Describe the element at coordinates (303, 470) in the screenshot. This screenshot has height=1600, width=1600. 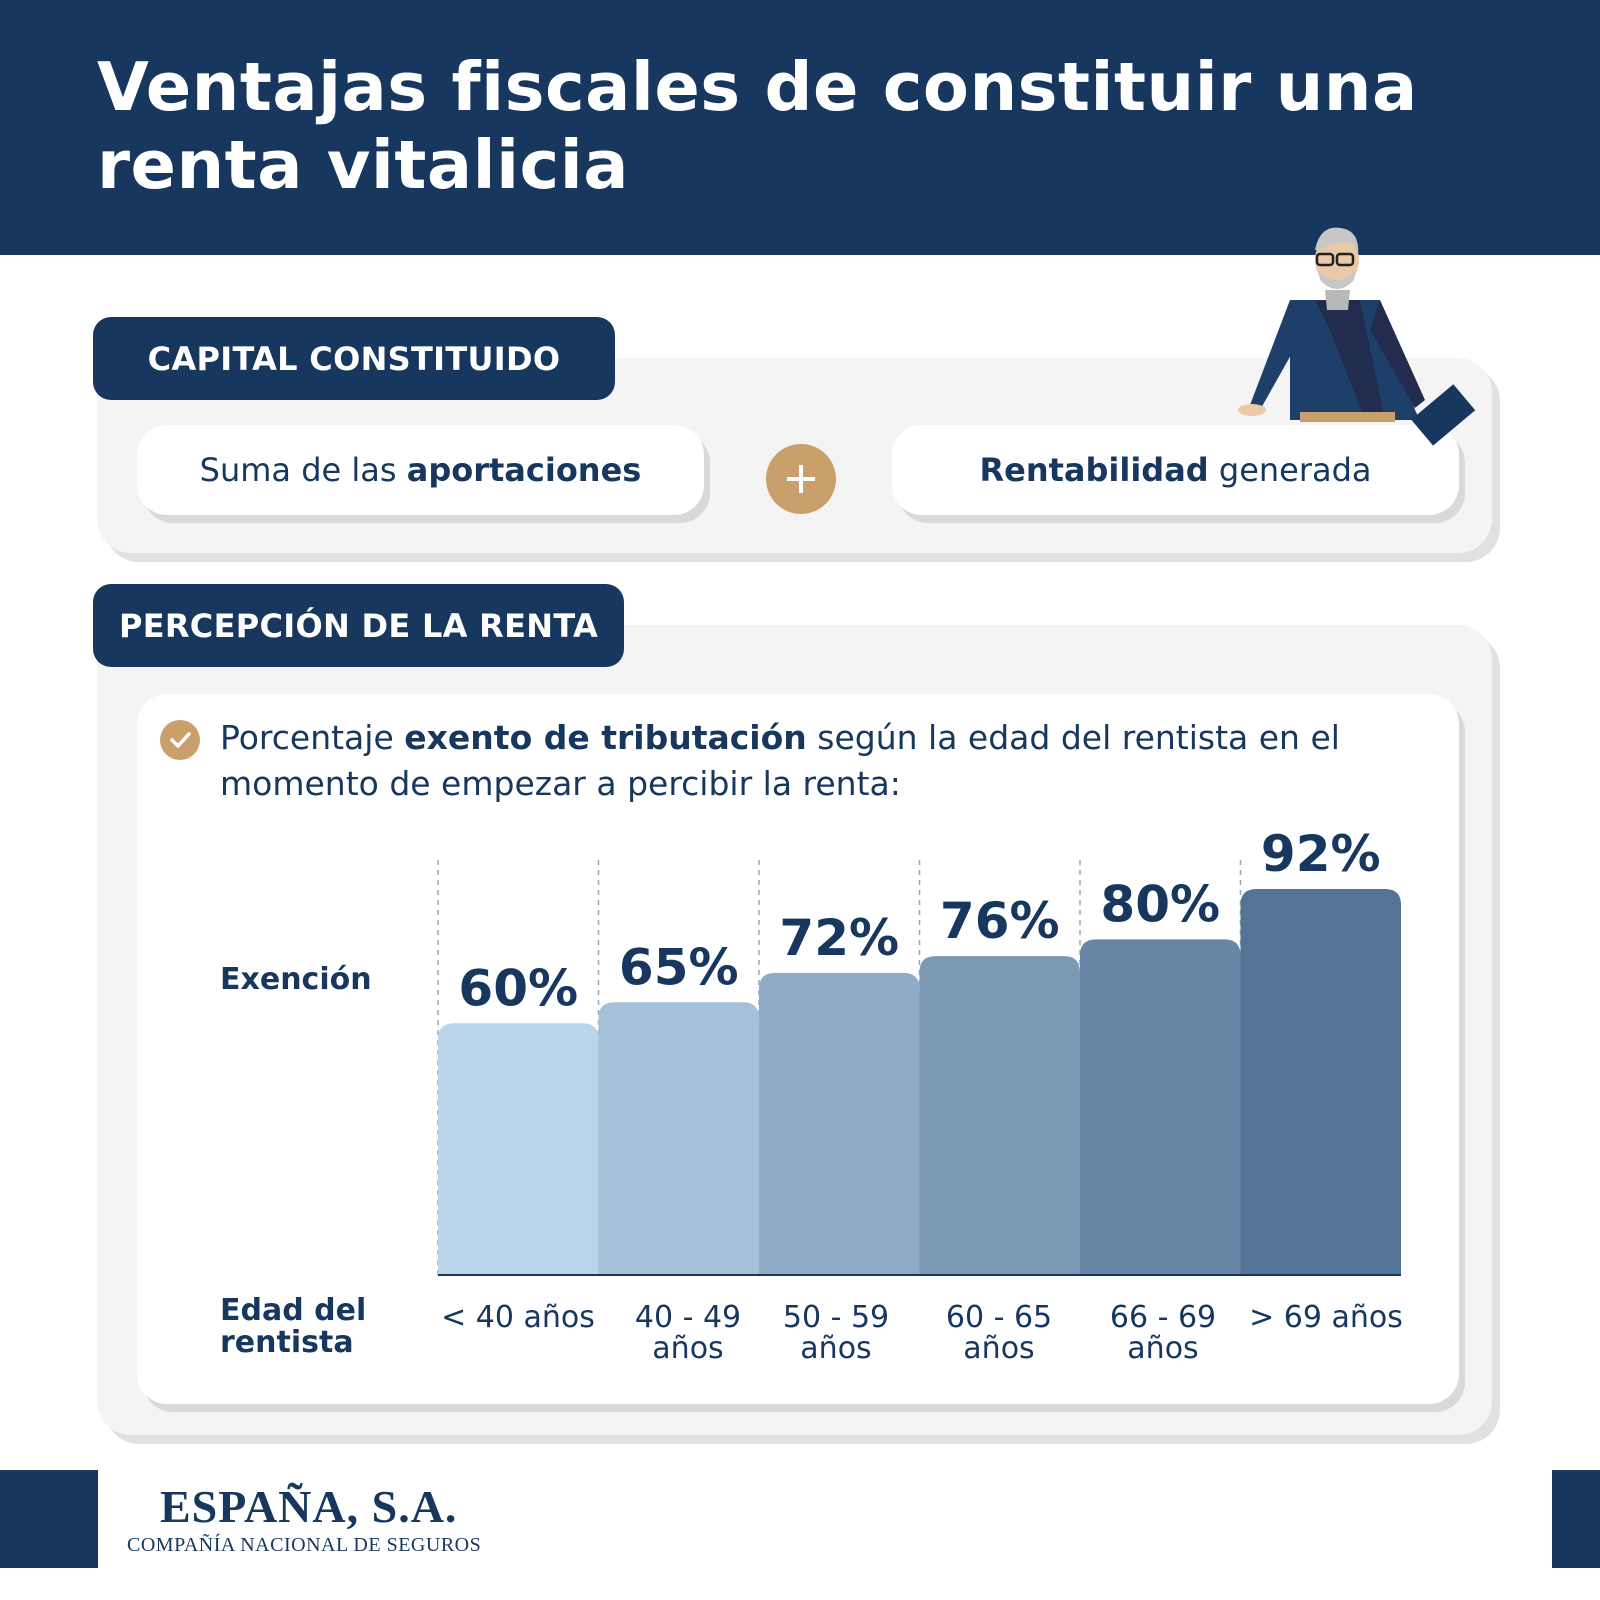
I see `aportaciones-text: Suma de las` at that location.